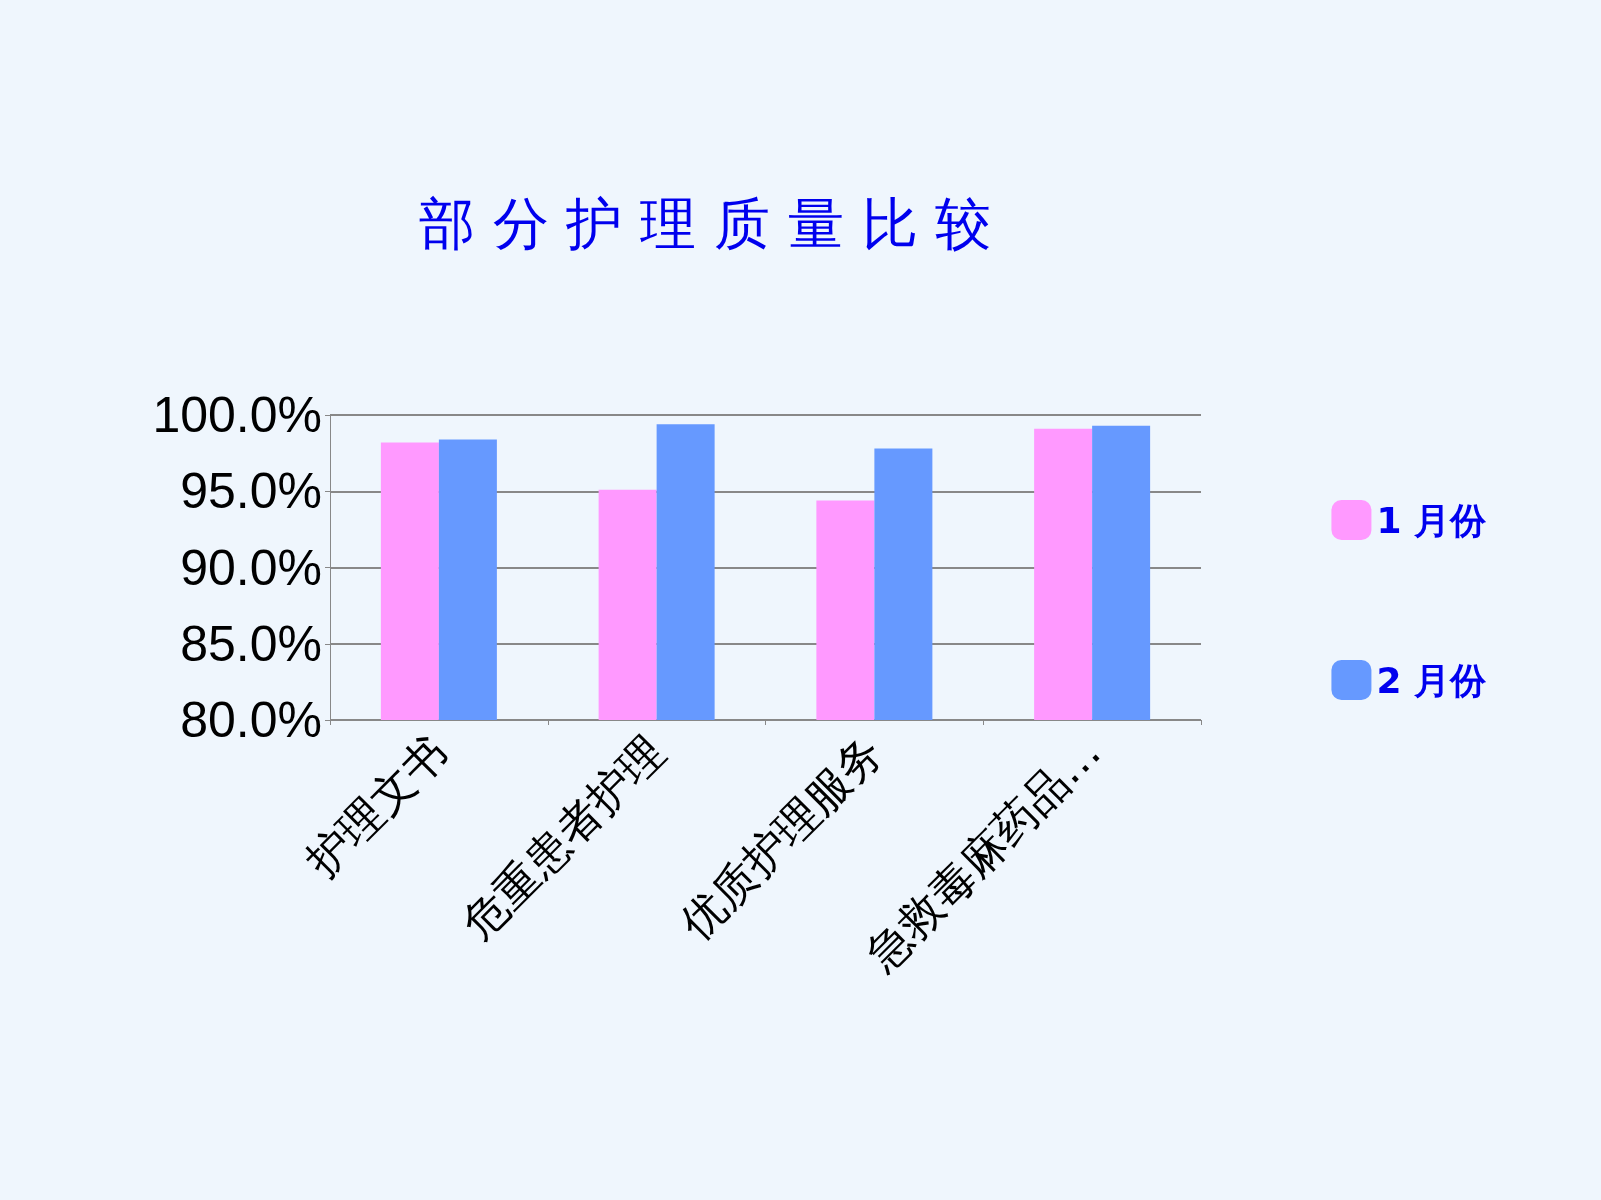 The width and height of the screenshot is (1601, 1200). I want to click on y-tick-label: 95.0%, so click(251, 491).